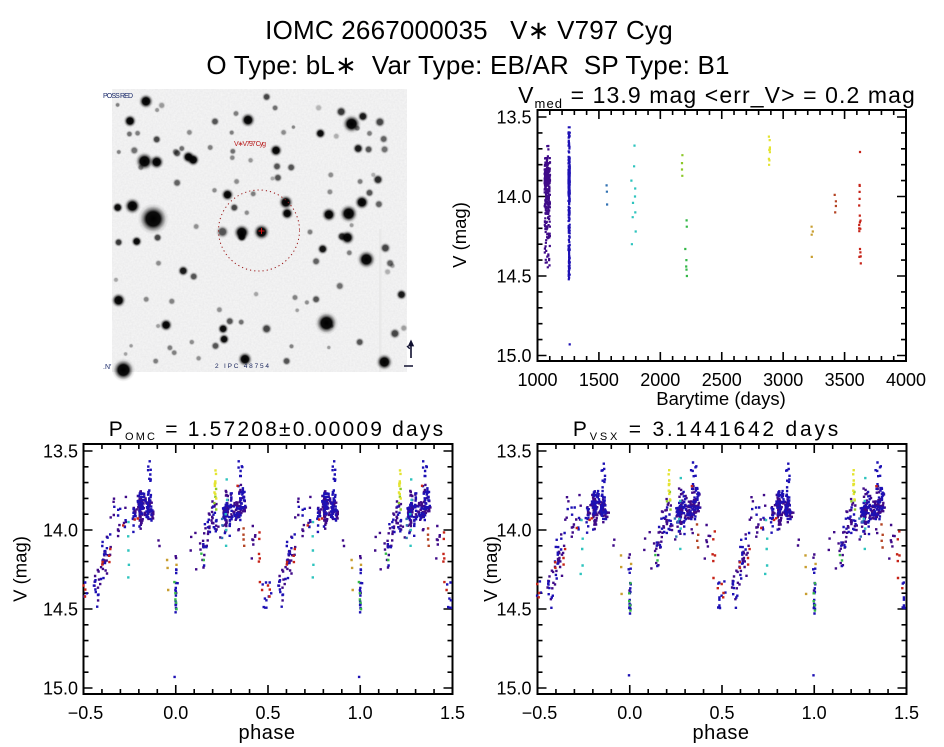 The width and height of the screenshot is (944, 747). I want to click on svg-text: V∗V797 Cyg, so click(250, 144).